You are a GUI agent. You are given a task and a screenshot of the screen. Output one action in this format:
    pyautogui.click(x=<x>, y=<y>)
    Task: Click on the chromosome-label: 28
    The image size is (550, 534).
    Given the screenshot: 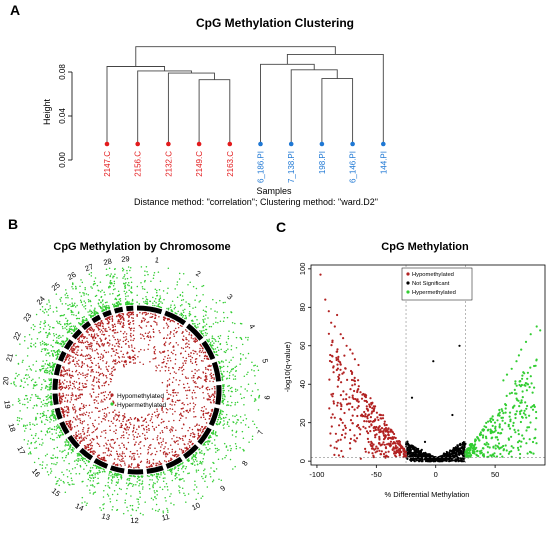 What is the action you would take?
    pyautogui.click(x=108, y=261)
    